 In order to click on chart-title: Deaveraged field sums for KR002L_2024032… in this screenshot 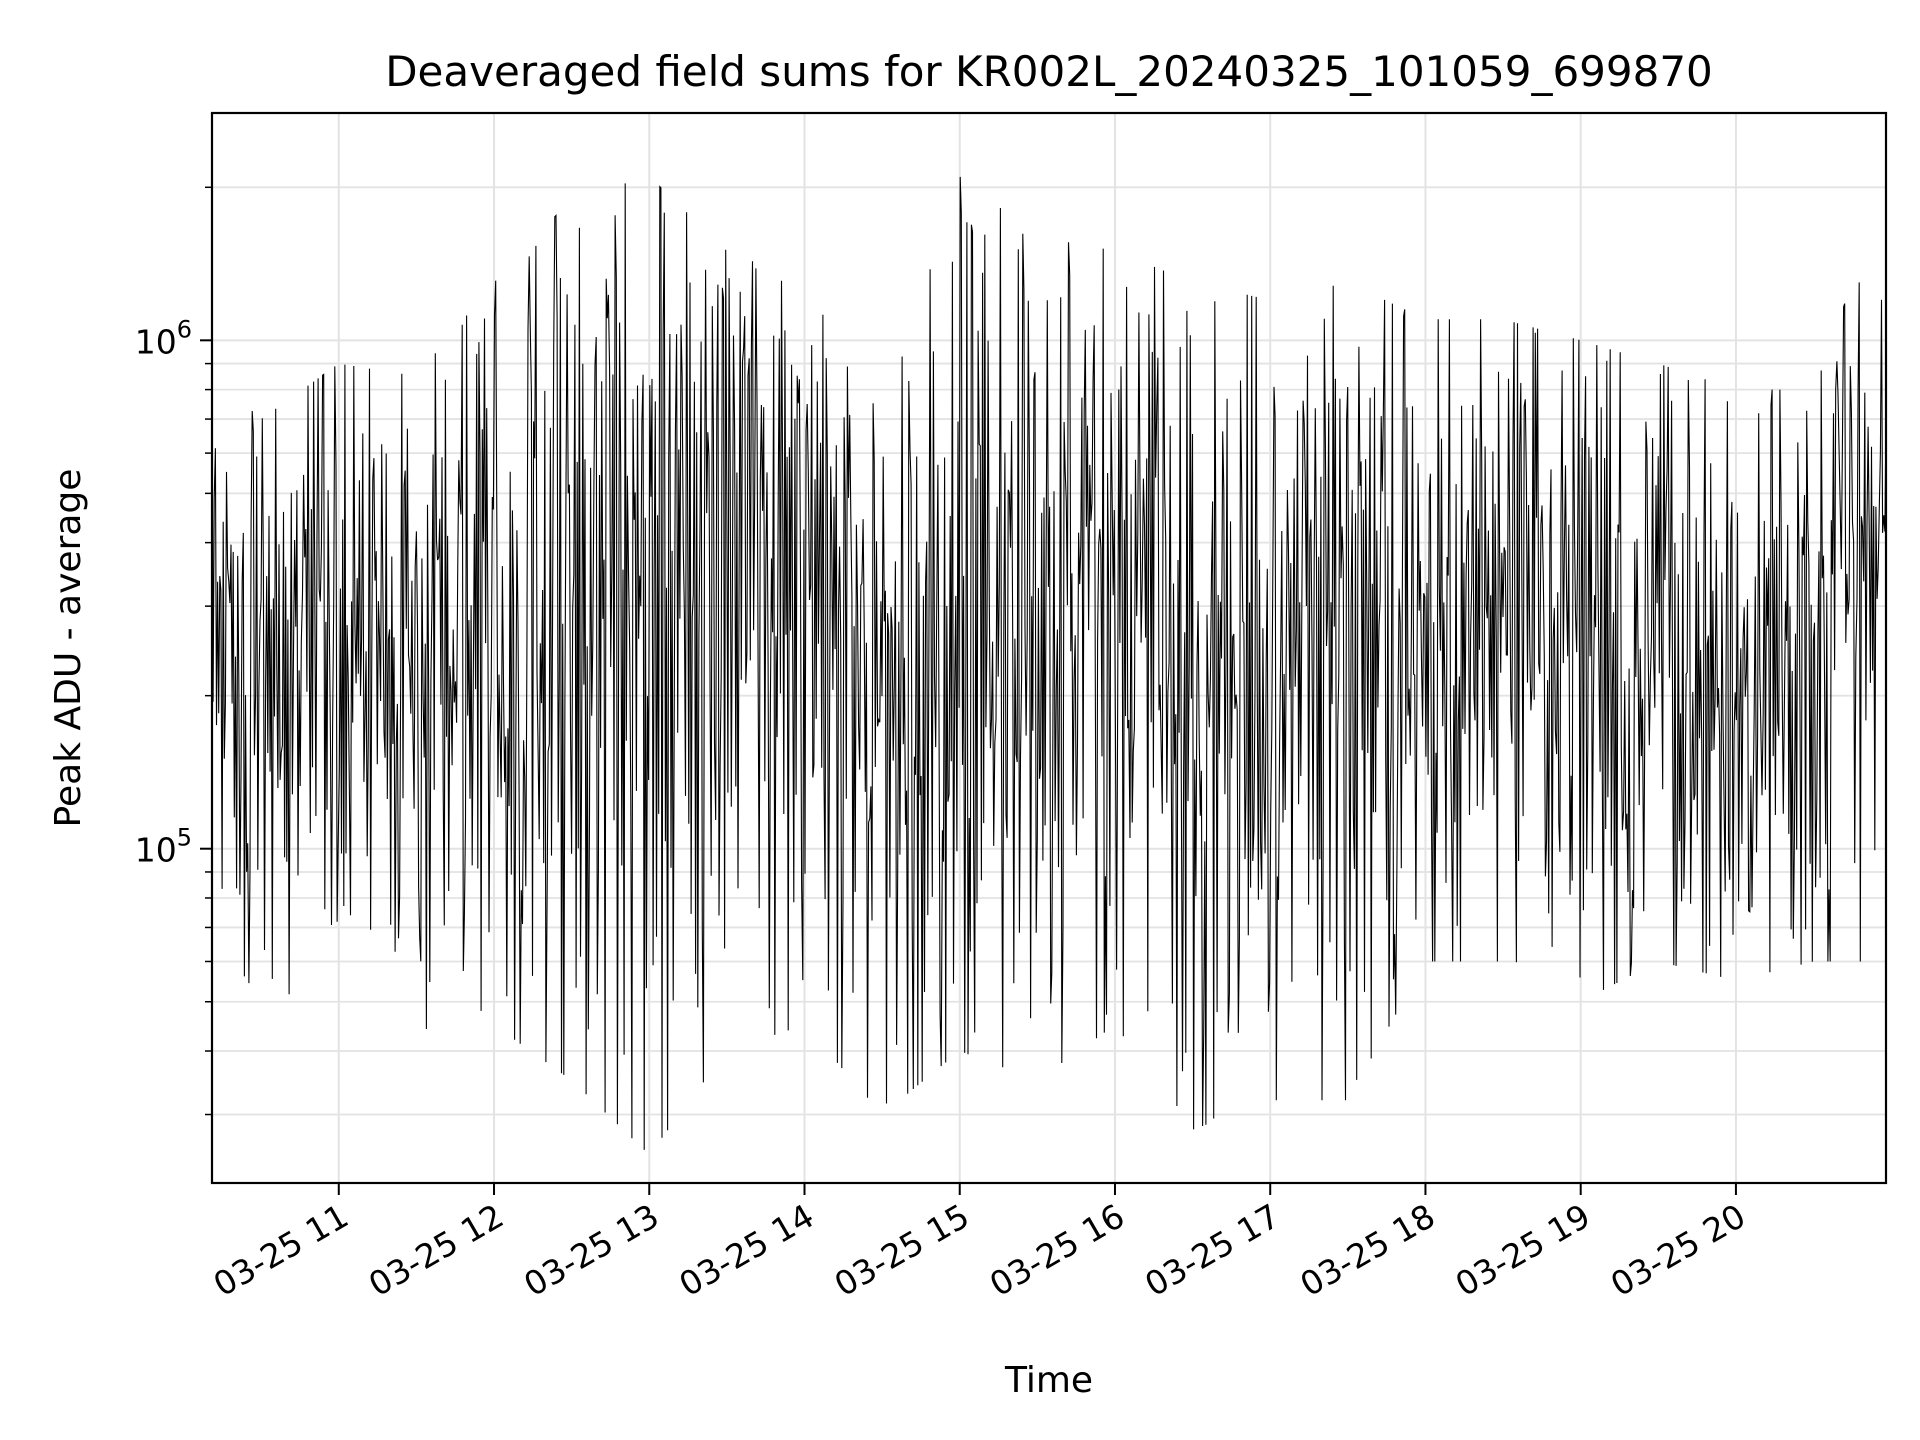, I will do `click(1049, 71)`.